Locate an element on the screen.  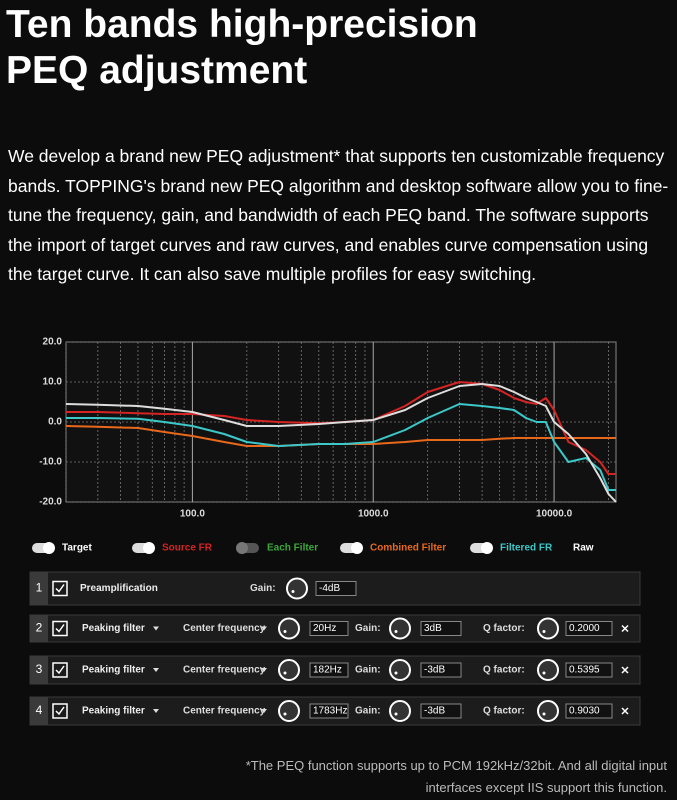
y-tick-label: -10.0 is located at coordinates (50, 462).